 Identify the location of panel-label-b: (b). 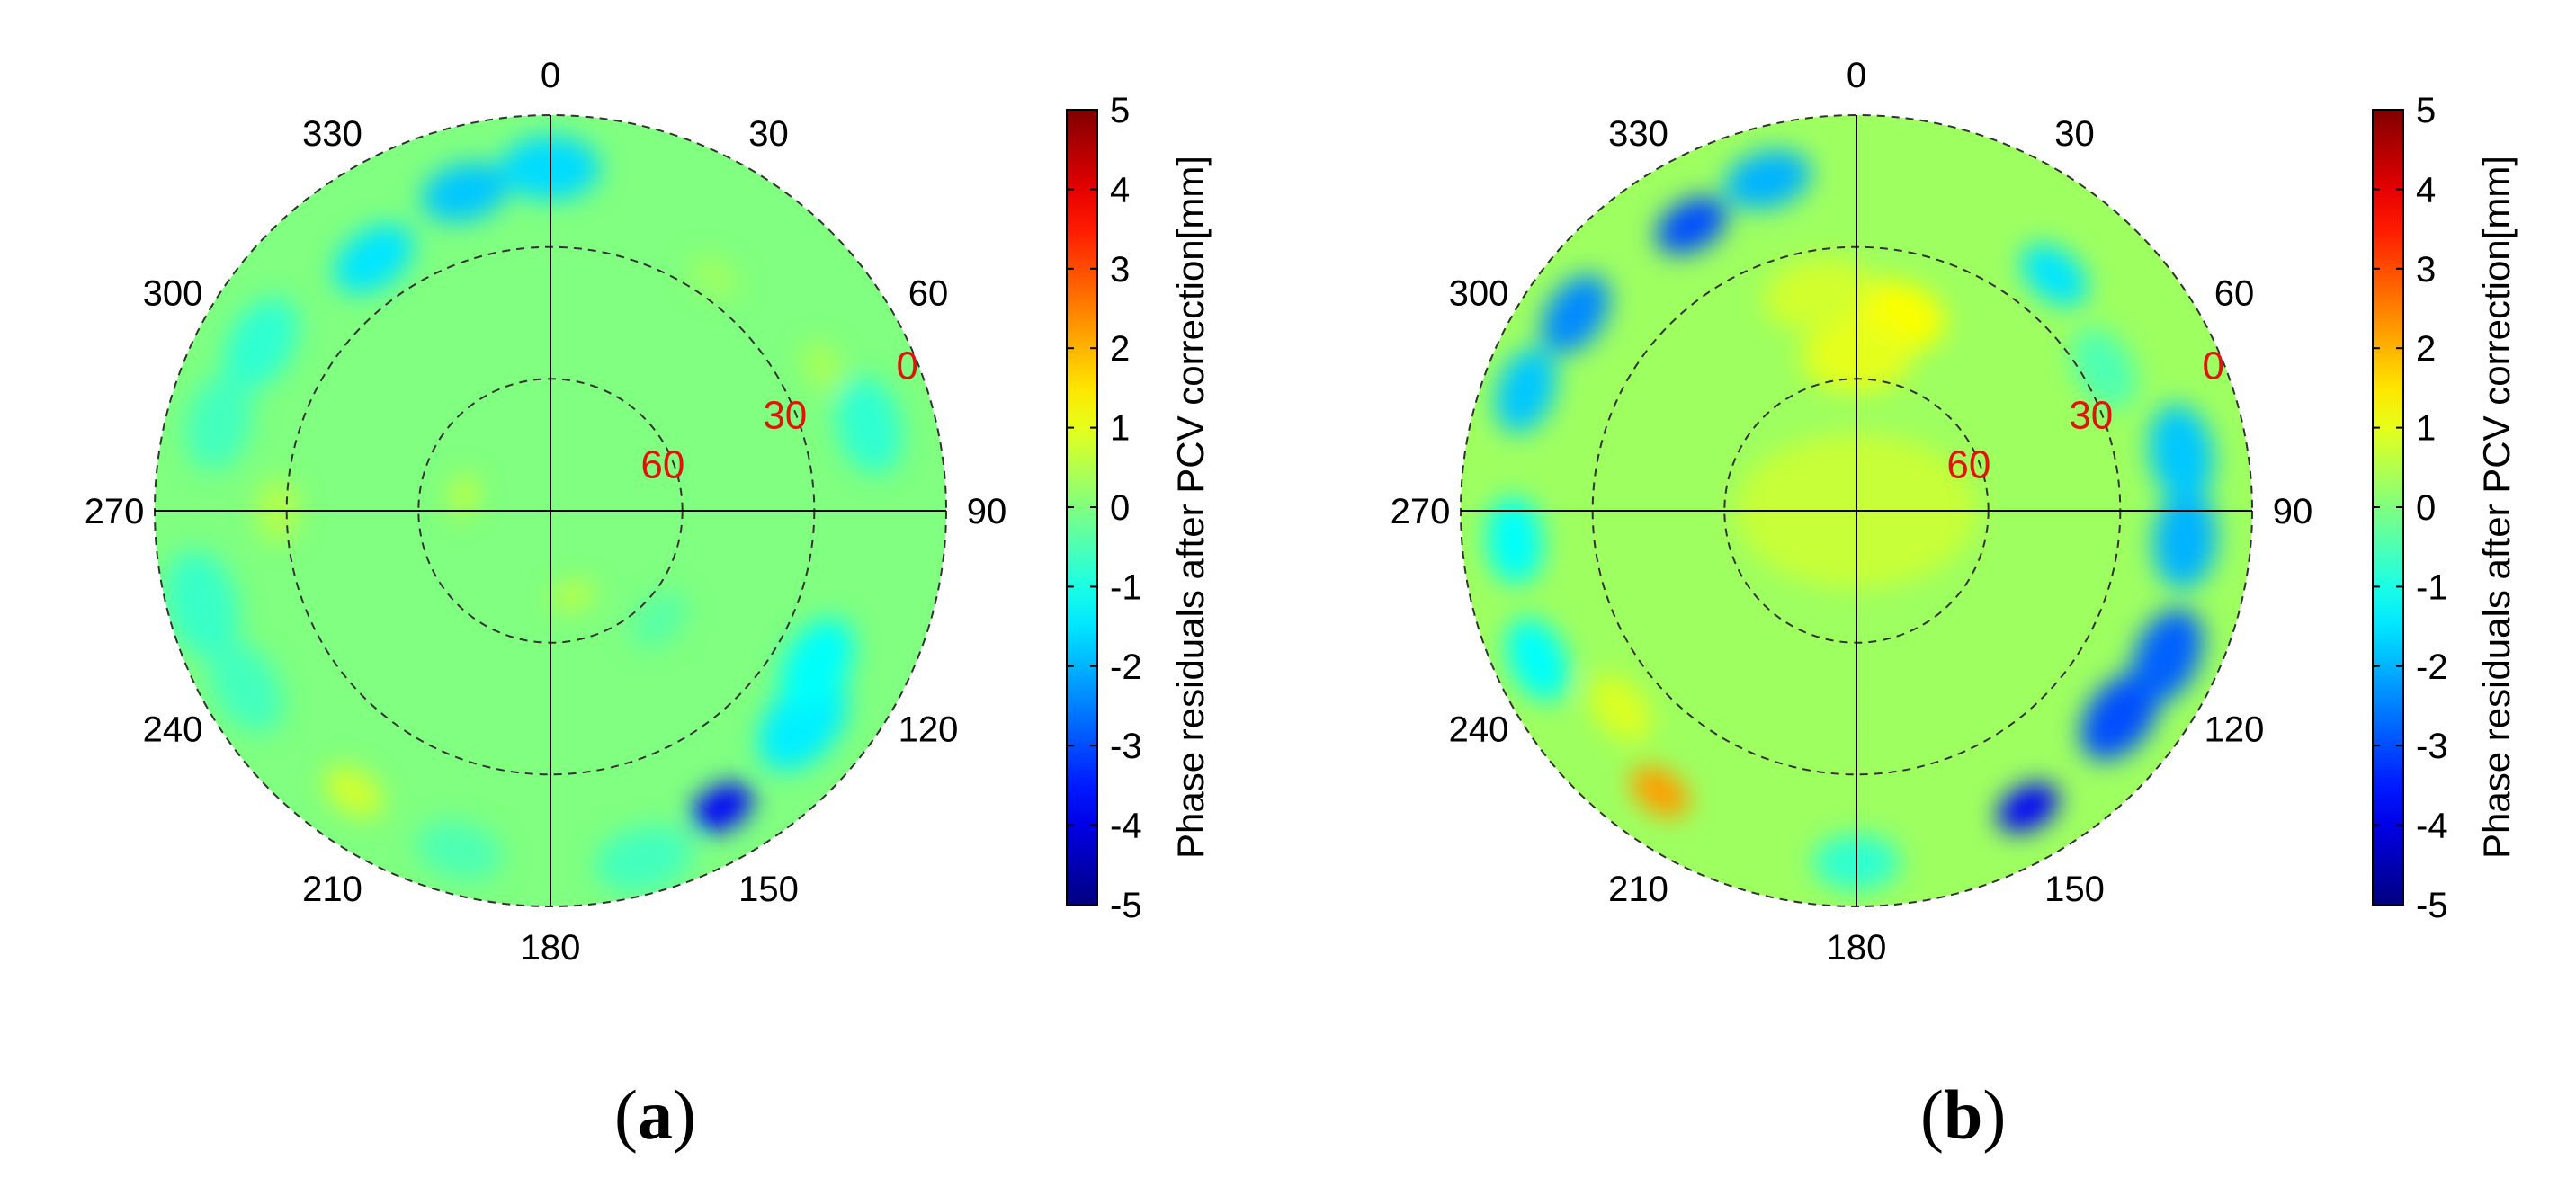
(1963, 1115).